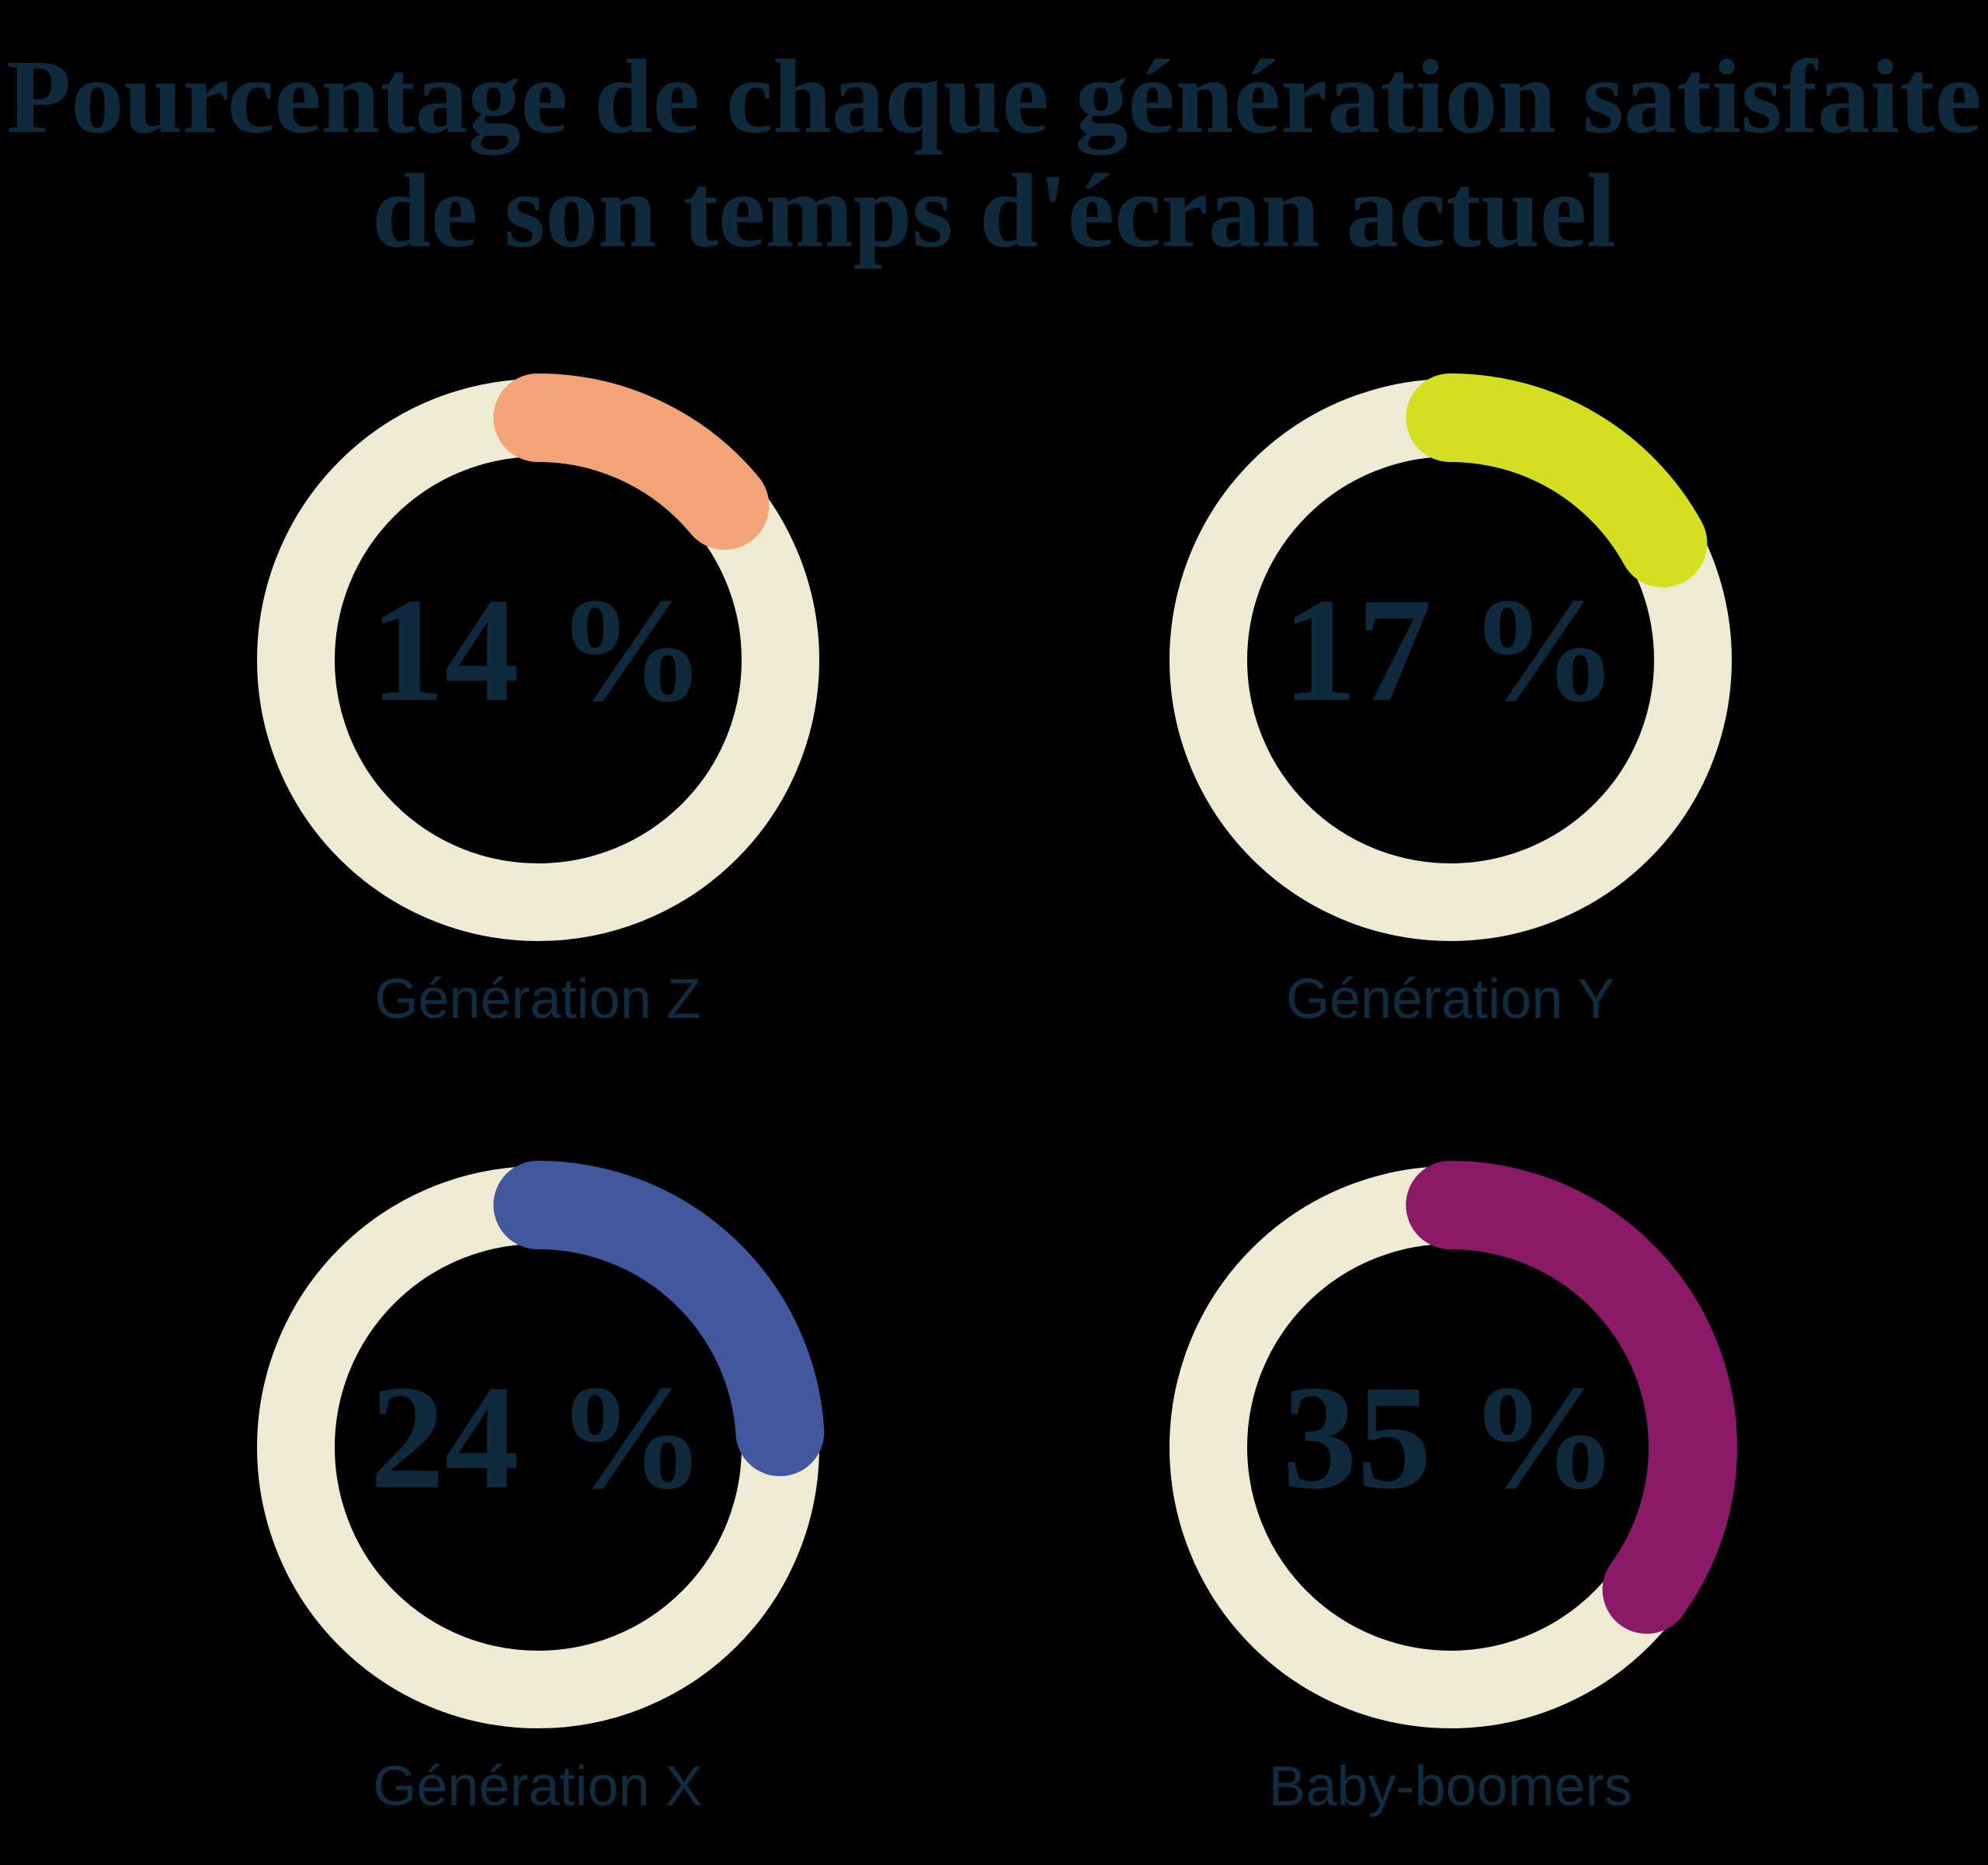  What do you see at coordinates (538, 1787) in the screenshot?
I see `donut-label: Génération X` at bounding box center [538, 1787].